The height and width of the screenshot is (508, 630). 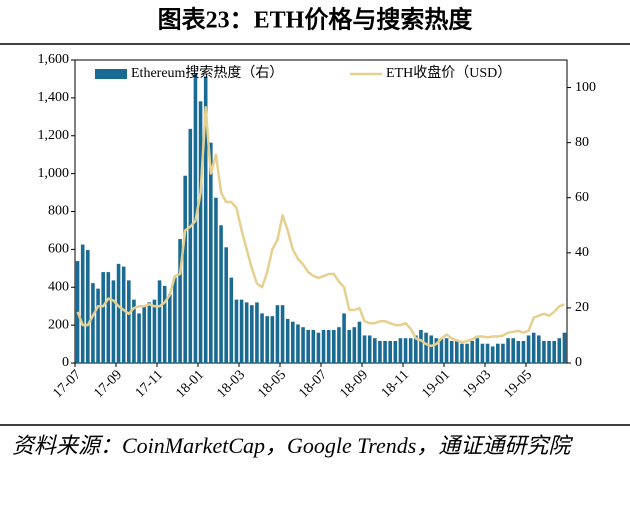 I want to click on x-tick-label: 18-03, so click(x=231, y=384).